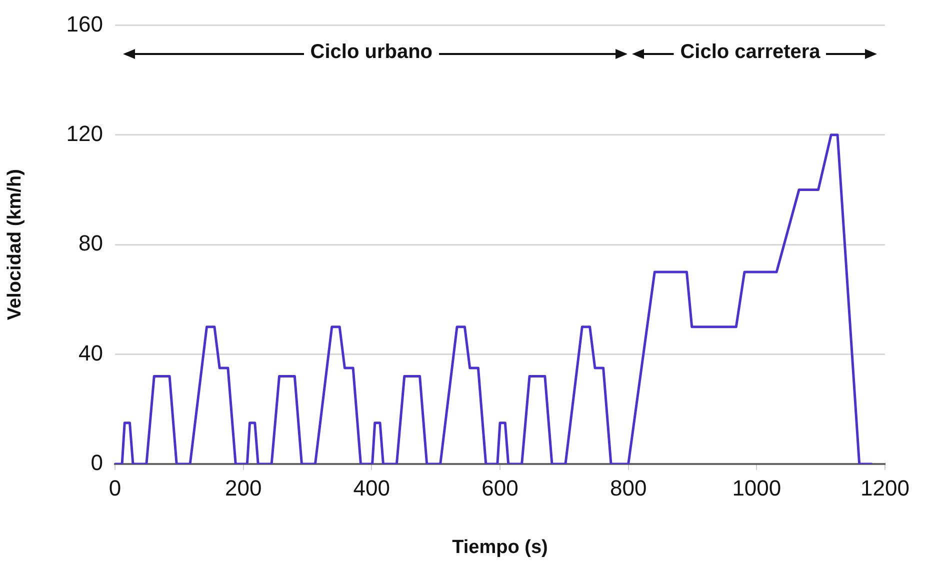 The image size is (926, 563). What do you see at coordinates (15, 244) in the screenshot?
I see `y-axis-title: Velocidad (km/h)` at bounding box center [15, 244].